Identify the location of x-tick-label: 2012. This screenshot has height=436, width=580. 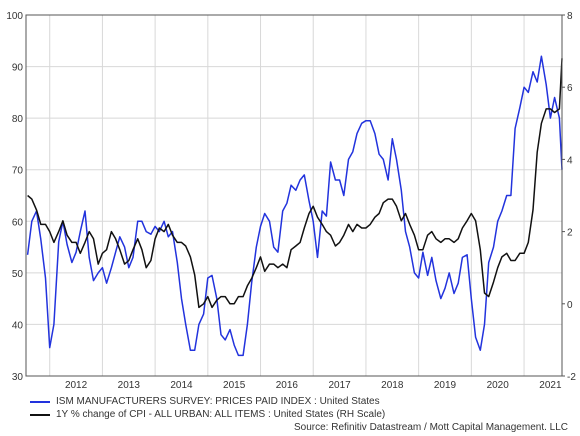
(76, 385).